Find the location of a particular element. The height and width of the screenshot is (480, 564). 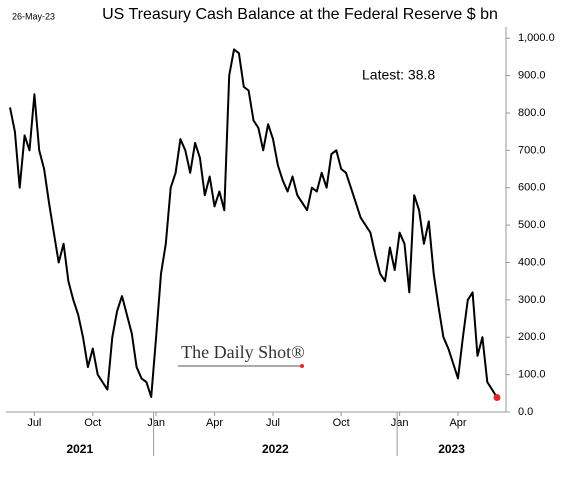

latest-point is located at coordinates (497, 397).